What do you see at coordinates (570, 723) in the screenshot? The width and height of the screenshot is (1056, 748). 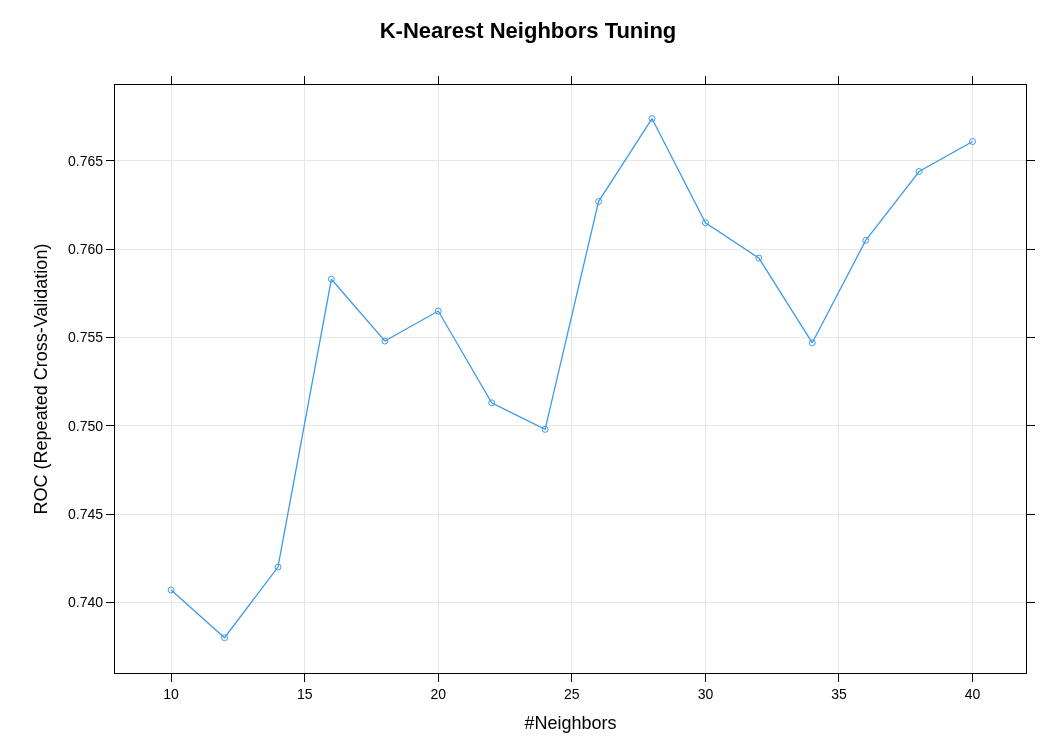 I see `x-axis-title: #Neighbors` at bounding box center [570, 723].